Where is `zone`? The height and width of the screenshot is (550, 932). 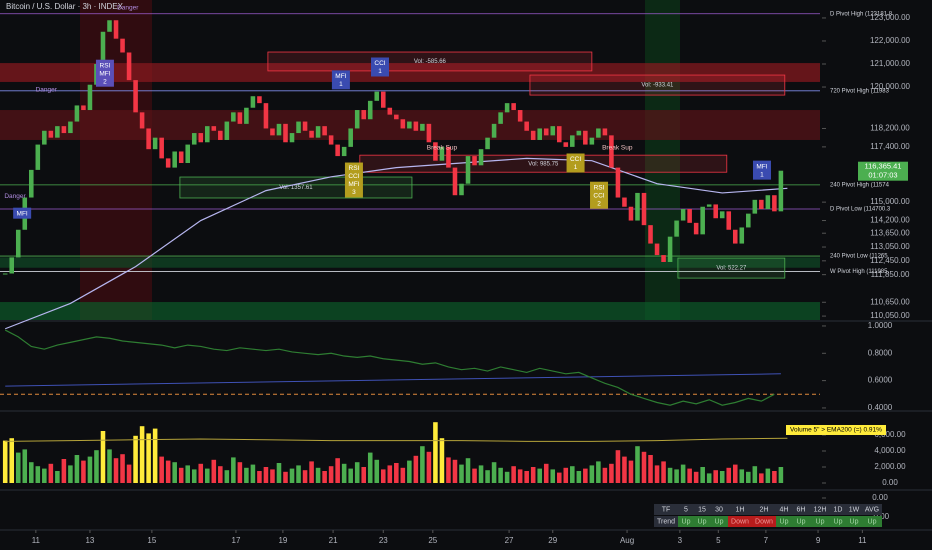 zone is located at coordinates (410, 262).